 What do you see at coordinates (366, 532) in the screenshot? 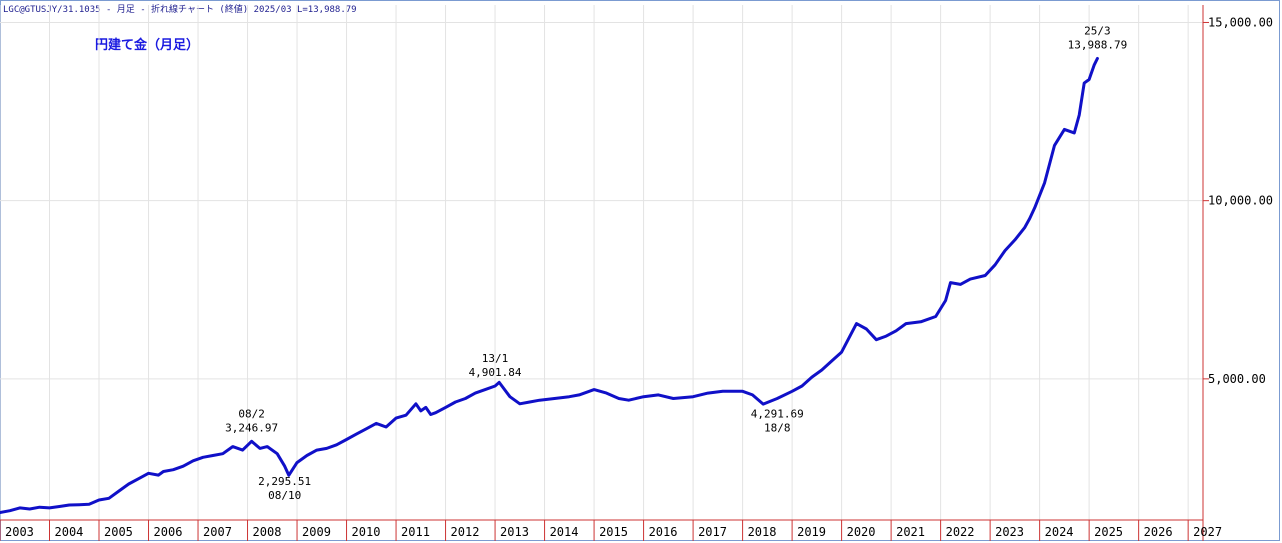
I see `x-tick-label: 2010` at bounding box center [366, 532].